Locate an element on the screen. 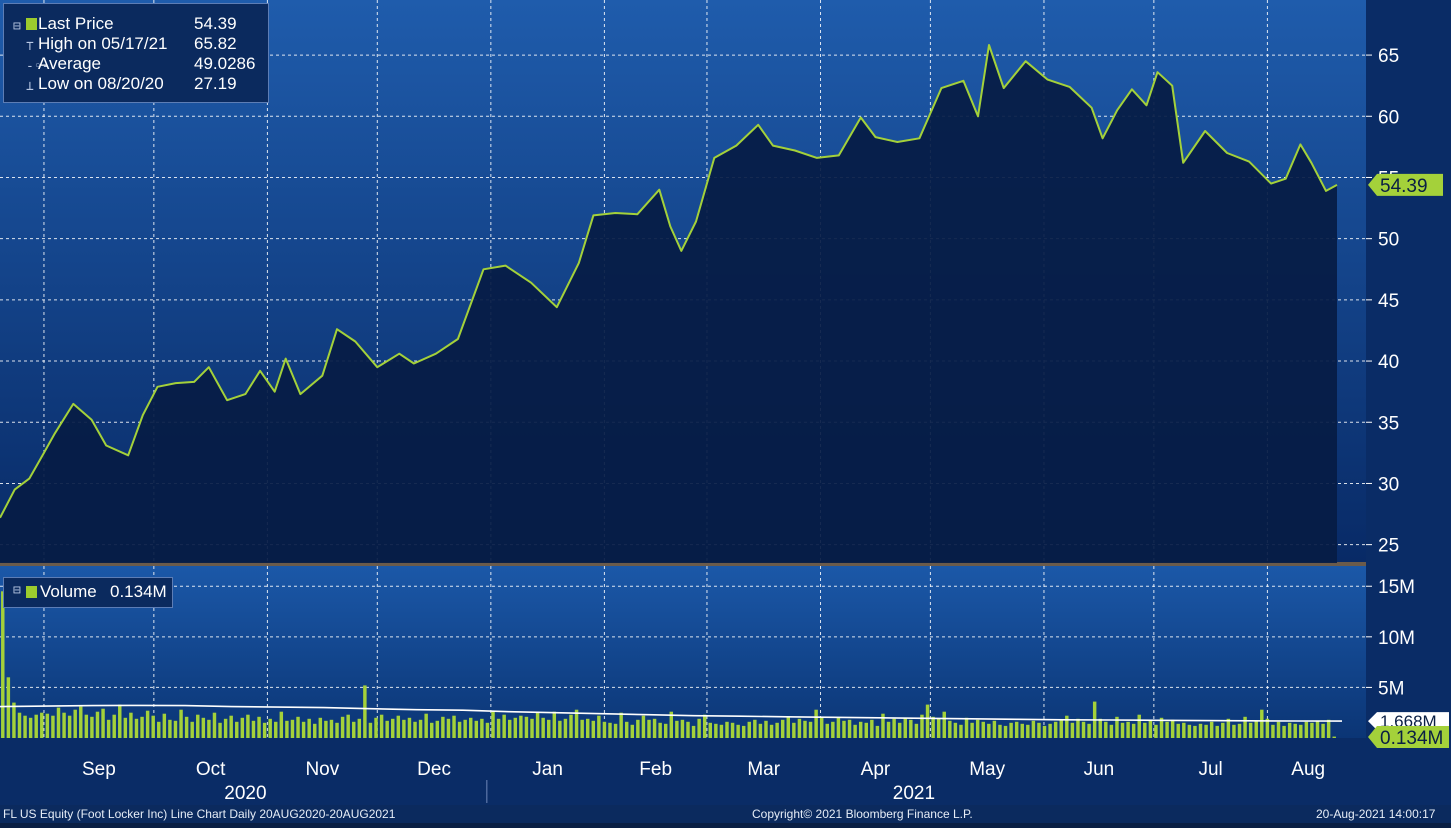 This screenshot has height=828, width=1451. footer-timestamp: 20-Aug-2021 14:00:17 is located at coordinates (1376, 814).